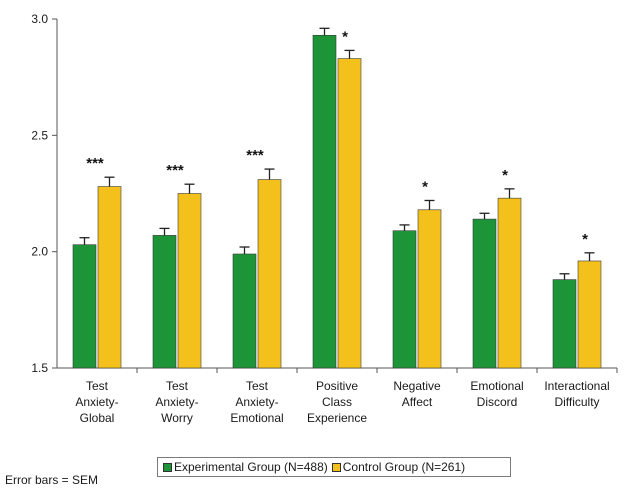  I want to click on x-category-label: Global, so click(97, 418).